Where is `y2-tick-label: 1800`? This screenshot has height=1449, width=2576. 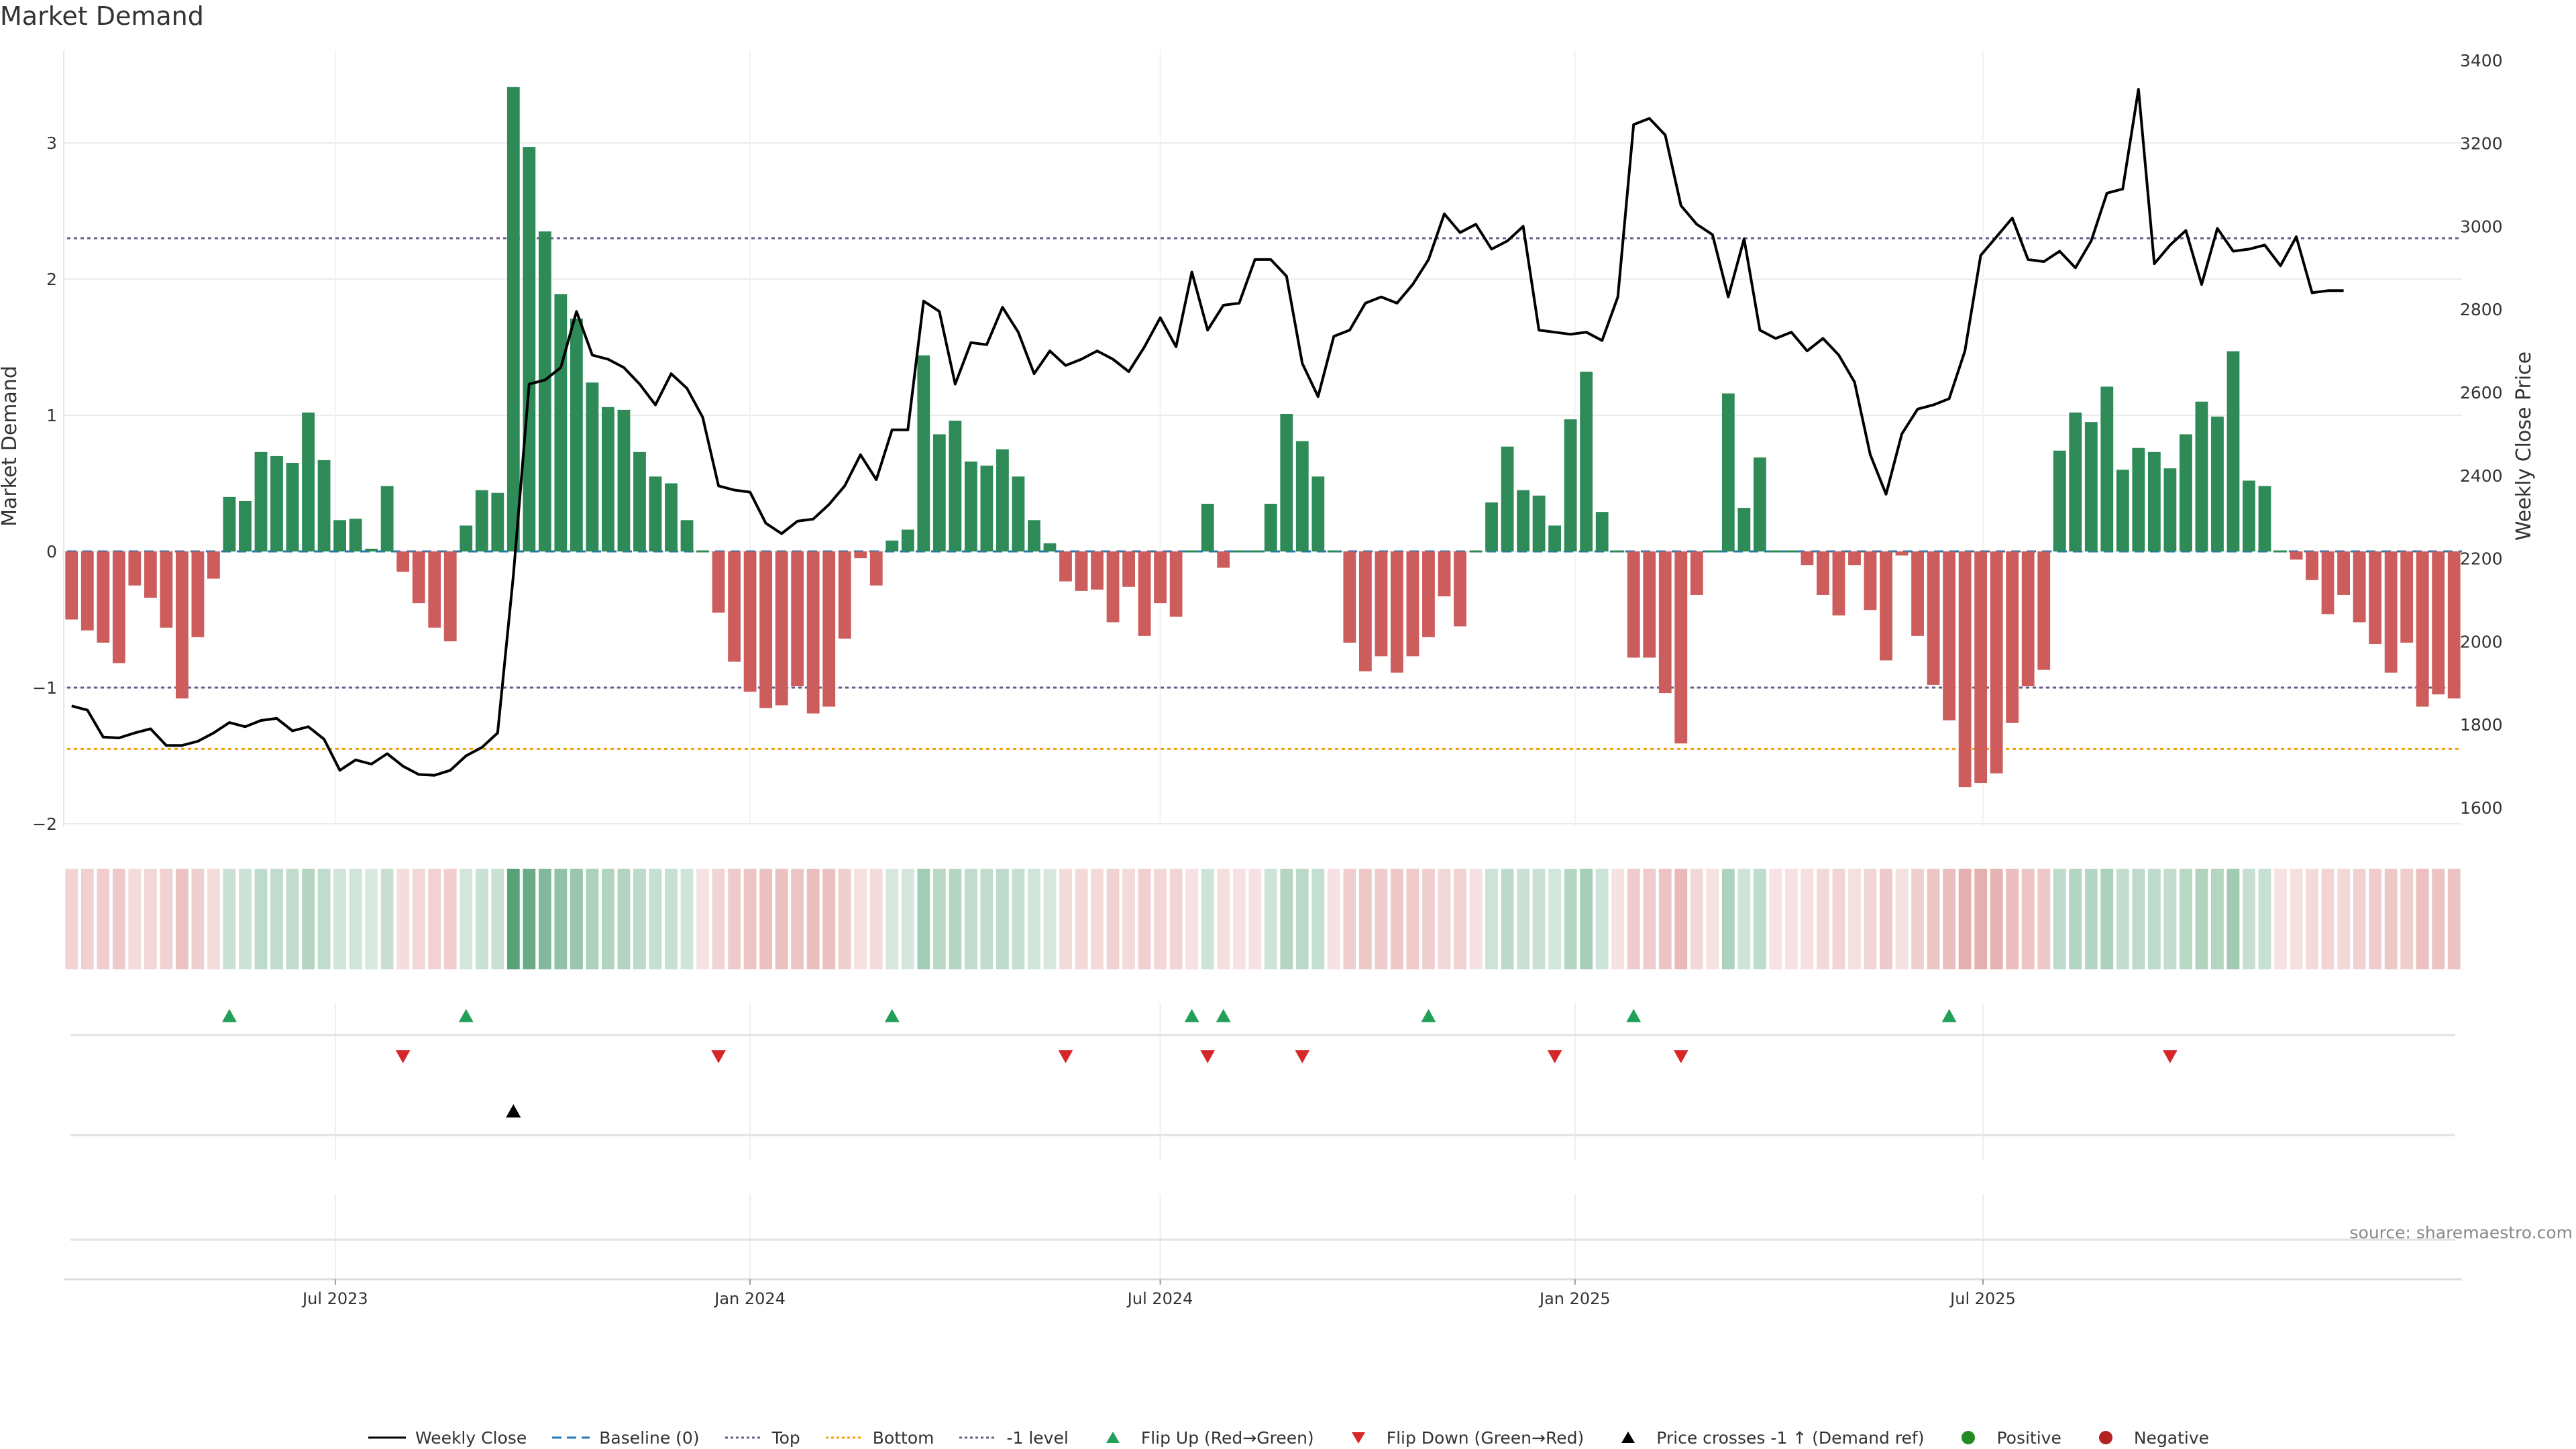
y2-tick-label: 1800 is located at coordinates (2481, 725).